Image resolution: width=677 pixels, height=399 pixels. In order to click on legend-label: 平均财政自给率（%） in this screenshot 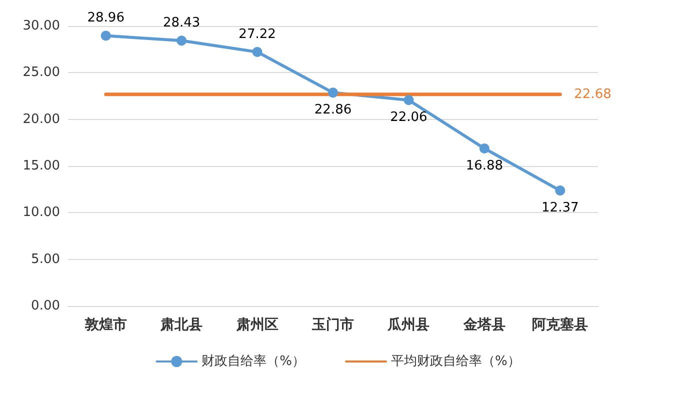, I will do `click(455, 361)`.